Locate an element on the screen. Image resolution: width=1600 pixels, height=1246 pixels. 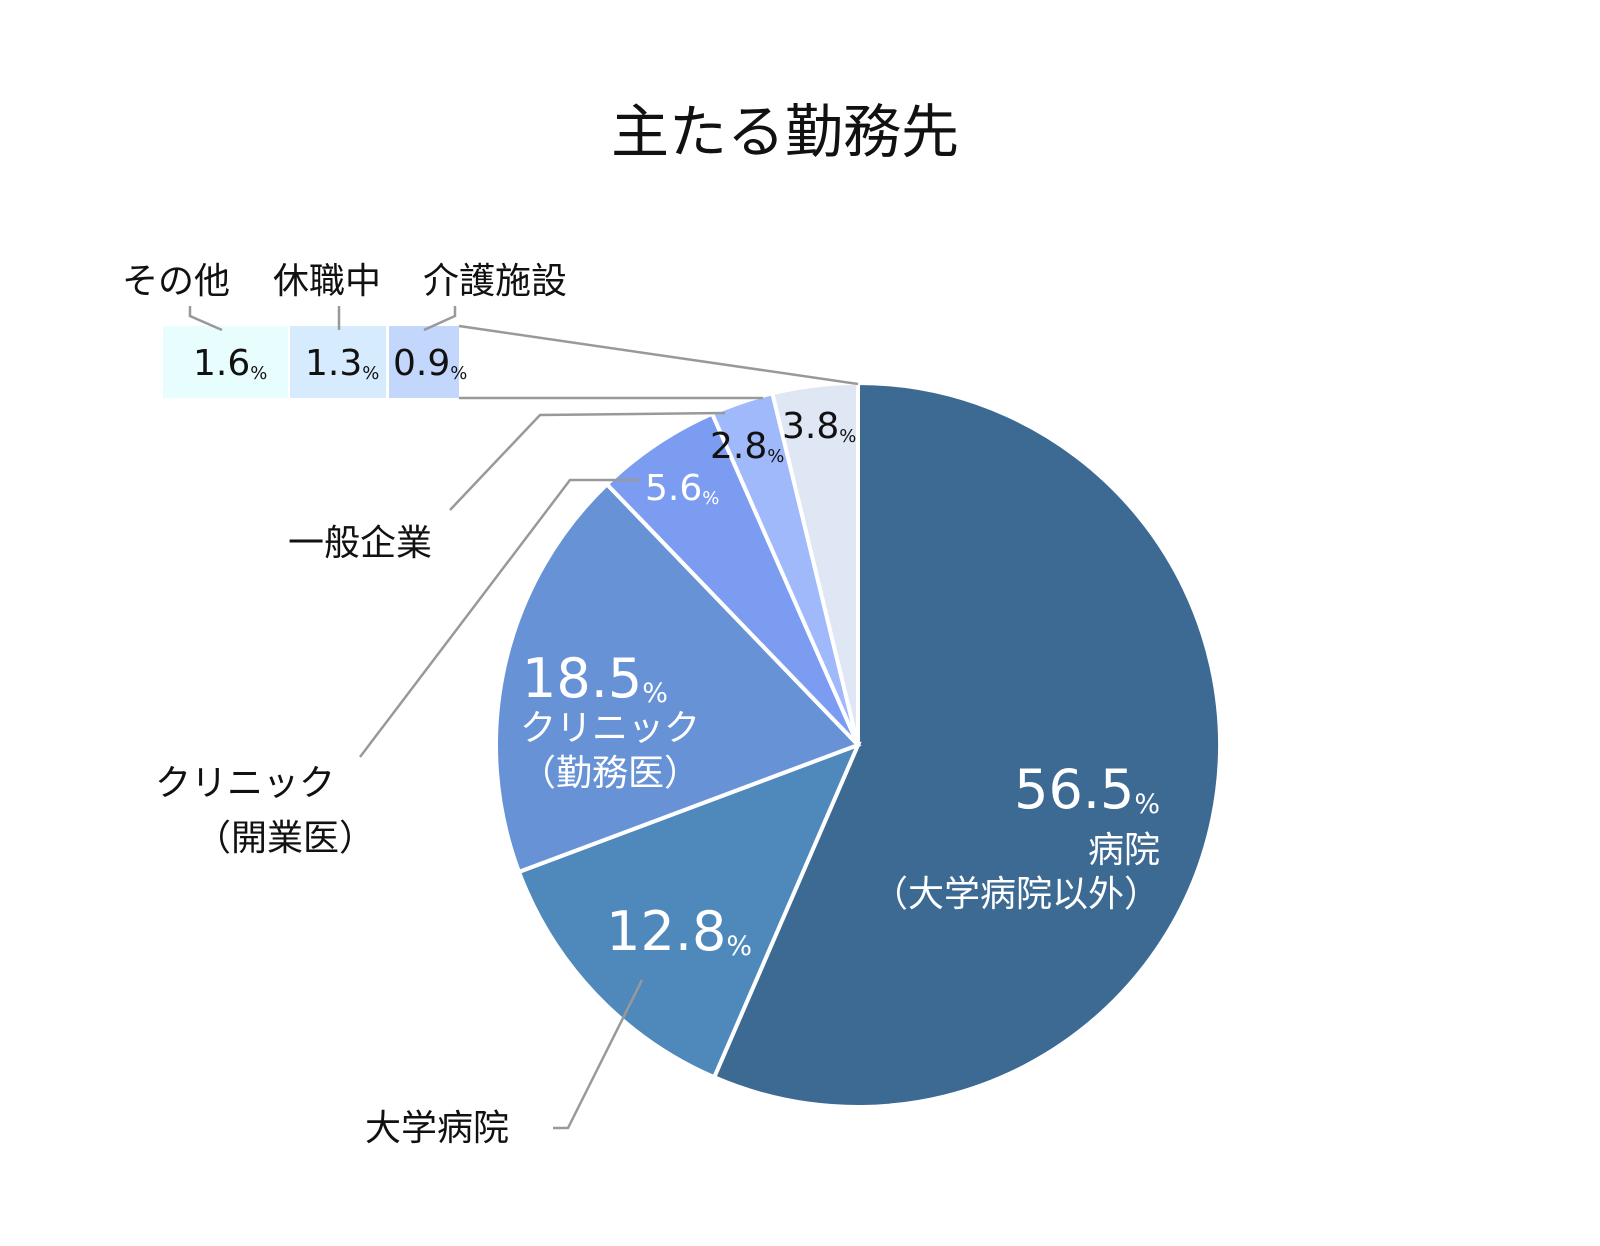
value-label: 2.8% is located at coordinates (747, 446).